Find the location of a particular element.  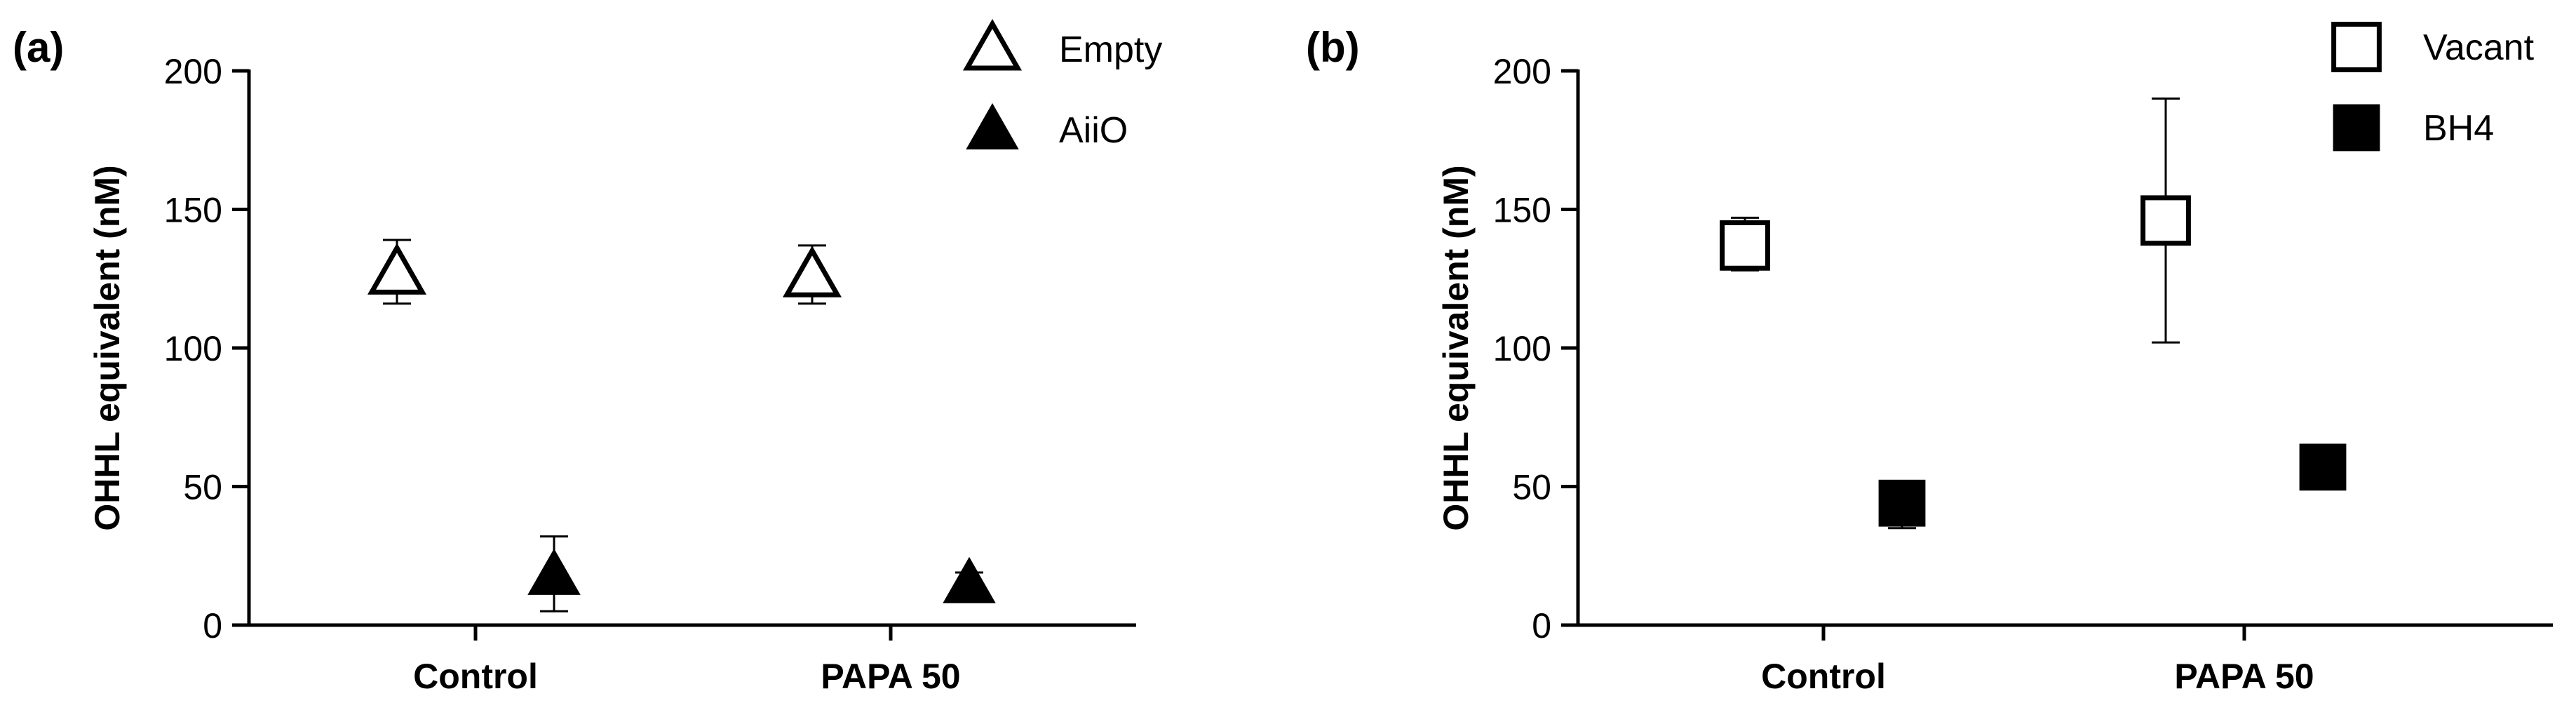

legend-marker-bh4 is located at coordinates (2356, 128).